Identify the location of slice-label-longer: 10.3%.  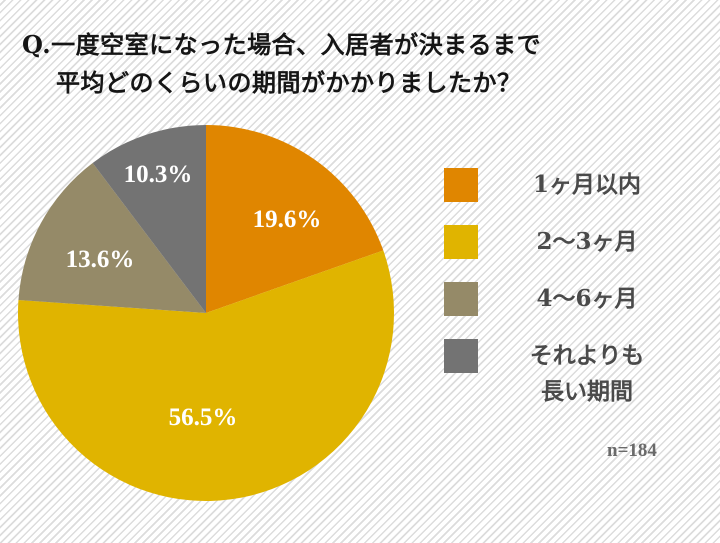
(158, 174).